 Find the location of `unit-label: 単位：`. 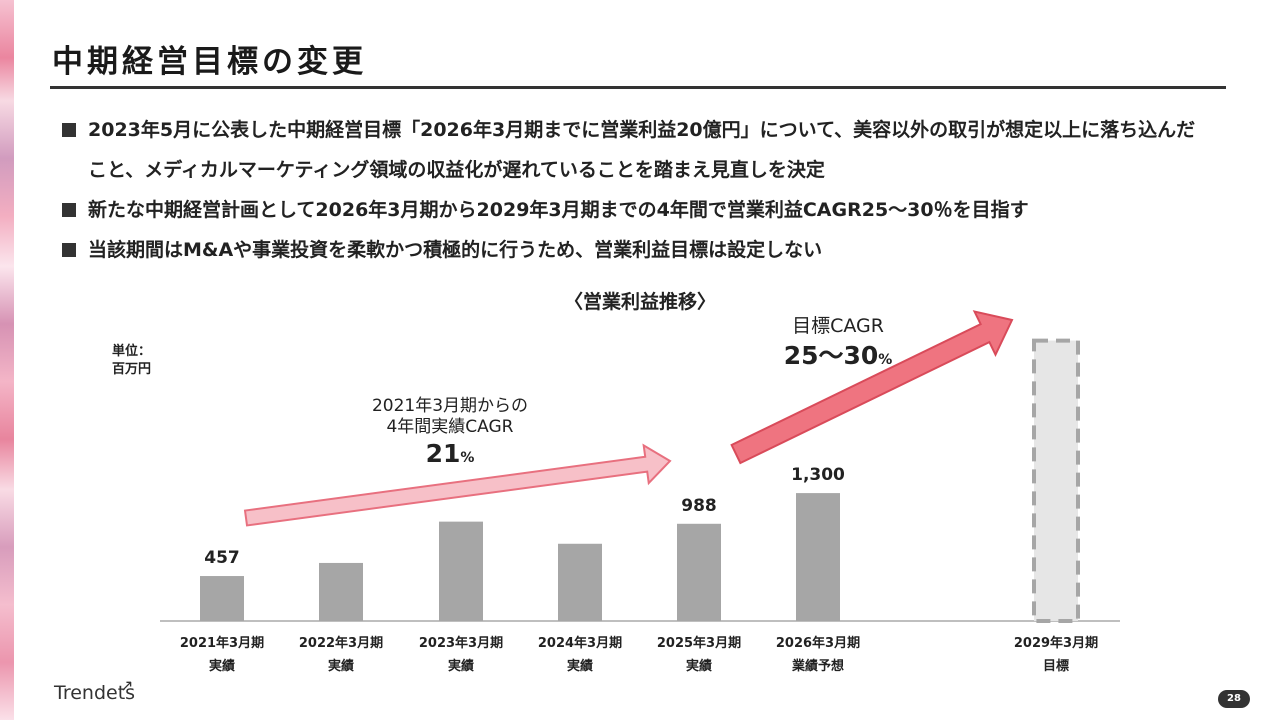

unit-label: 単位： is located at coordinates (131, 351).